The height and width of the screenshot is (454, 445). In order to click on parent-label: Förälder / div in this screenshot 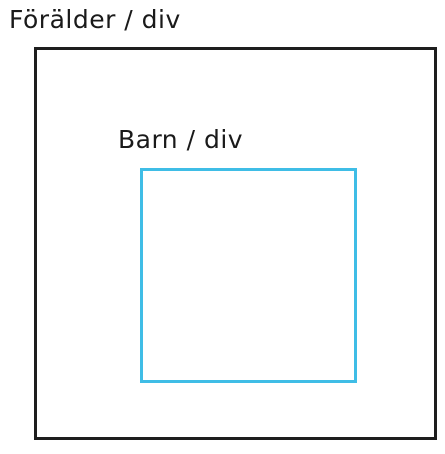, I will do `click(95, 19)`.